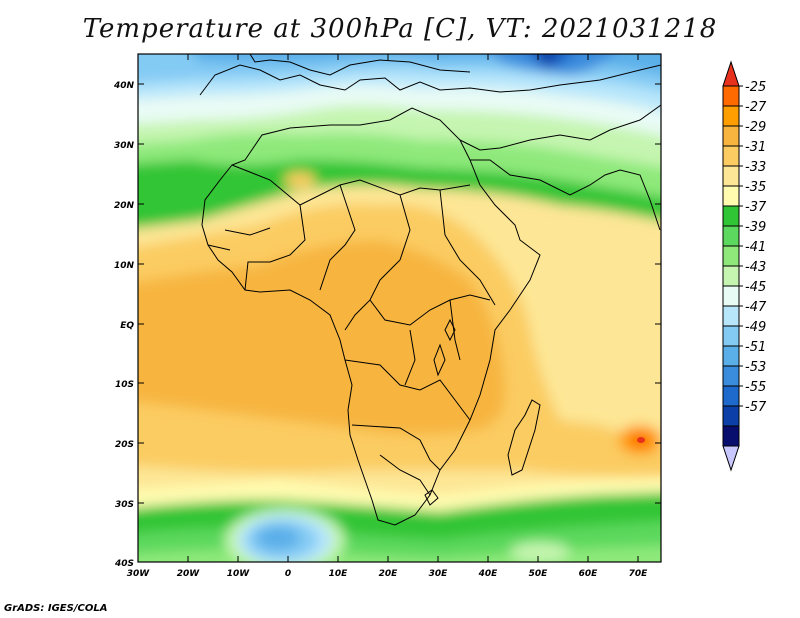  What do you see at coordinates (755, 347) in the screenshot?
I see `colorbar-label: -51` at bounding box center [755, 347].